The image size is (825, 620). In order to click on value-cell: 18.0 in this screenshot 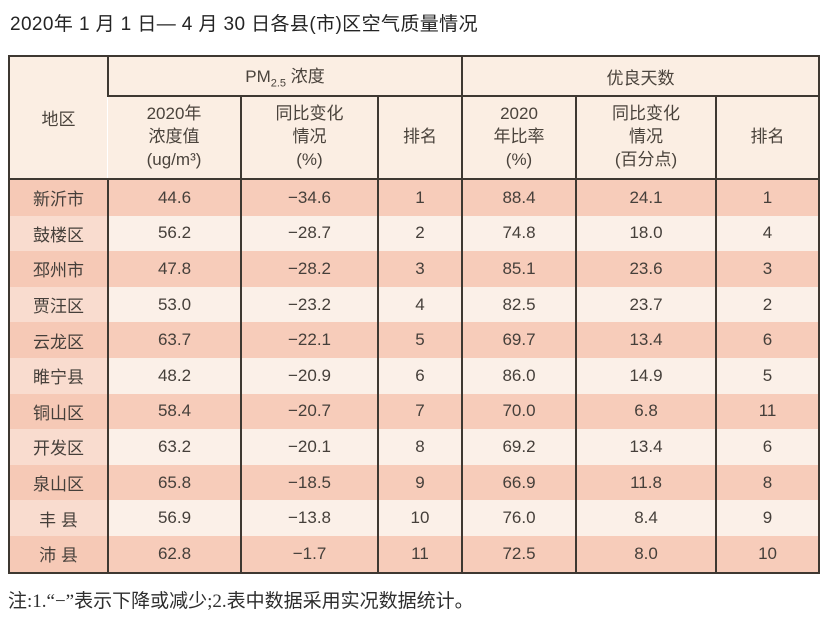, I will do `click(646, 233)`.